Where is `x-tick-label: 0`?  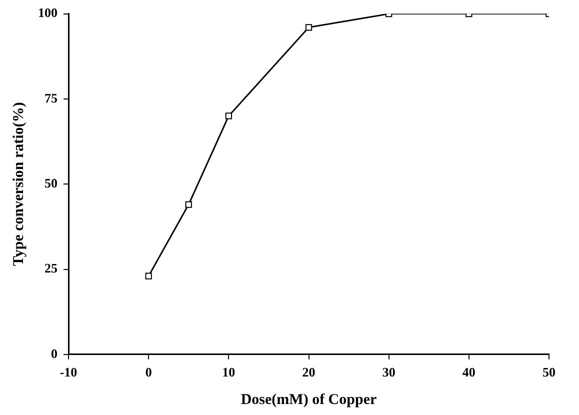
x-tick-label: 0 is located at coordinates (148, 372).